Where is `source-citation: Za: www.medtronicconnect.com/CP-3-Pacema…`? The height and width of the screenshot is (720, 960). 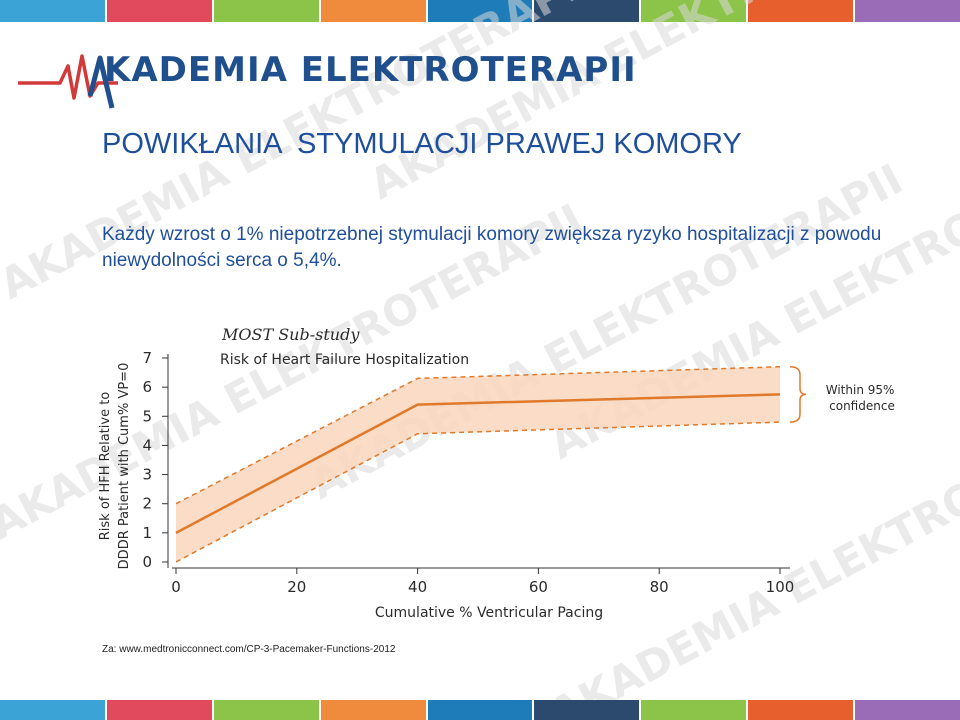
source-citation: Za: www.medtronicconnect.com/CP-3-Pacema… is located at coordinates (249, 649).